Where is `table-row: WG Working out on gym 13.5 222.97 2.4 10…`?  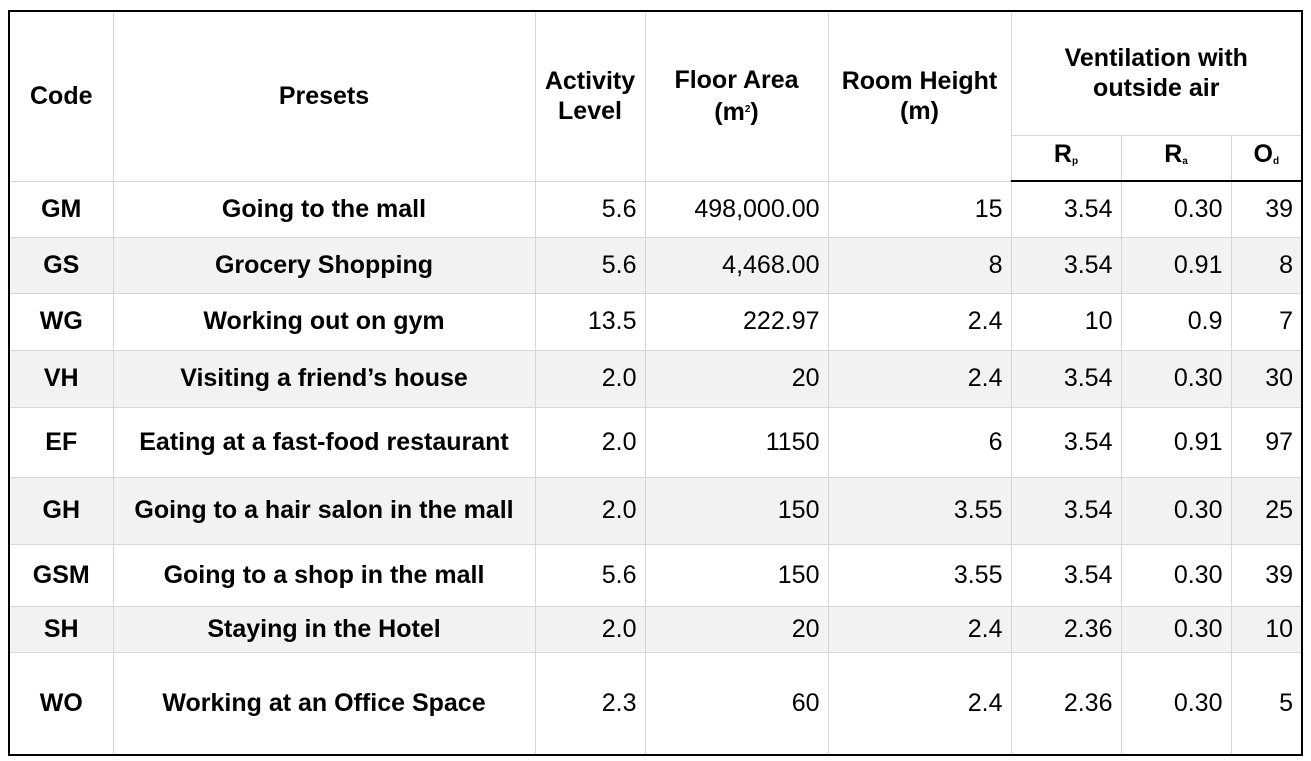 table-row: WG Working out on gym 13.5 222.97 2.4 10… is located at coordinates (655, 321).